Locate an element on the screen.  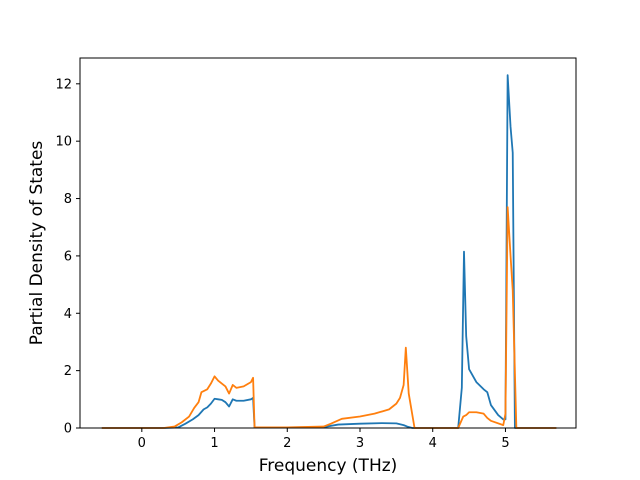
y-tick-label-2: 4 is located at coordinates (68, 314).